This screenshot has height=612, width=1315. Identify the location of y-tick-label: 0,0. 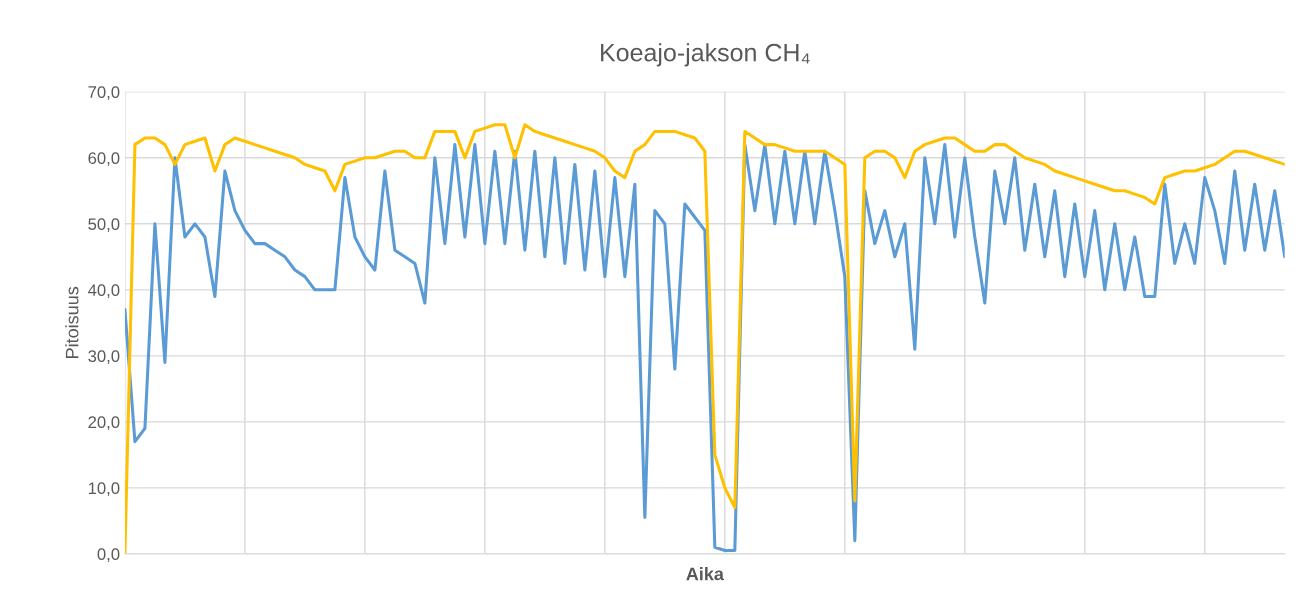
(108, 555).